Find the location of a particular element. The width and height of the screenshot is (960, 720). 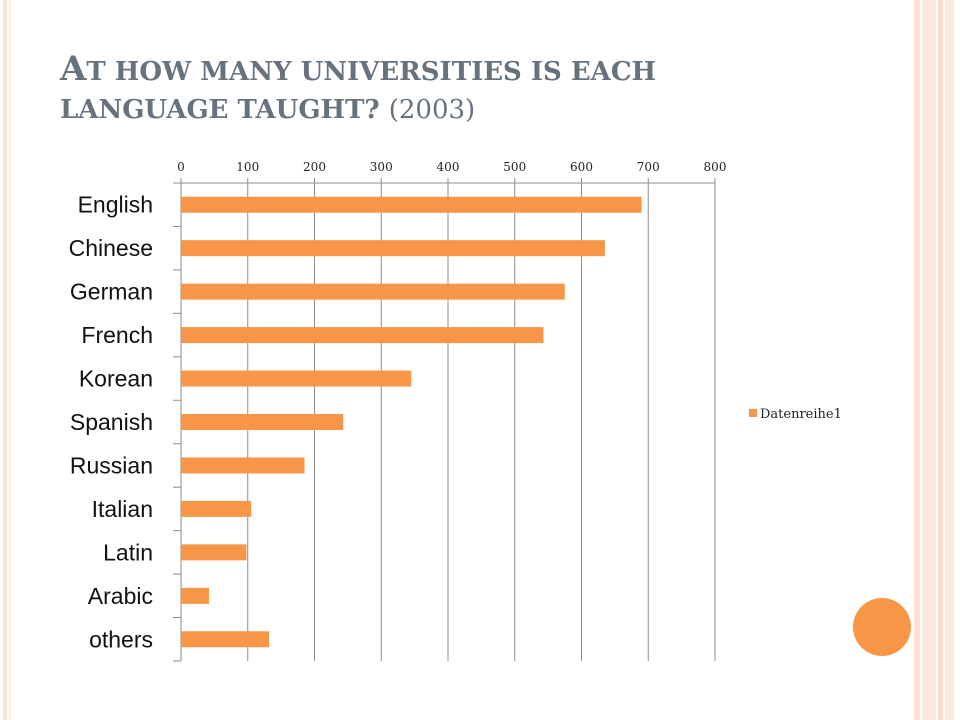

title-line-1: AT HOW MANY UNIVERSITIES IS EACH is located at coordinates (460, 70).